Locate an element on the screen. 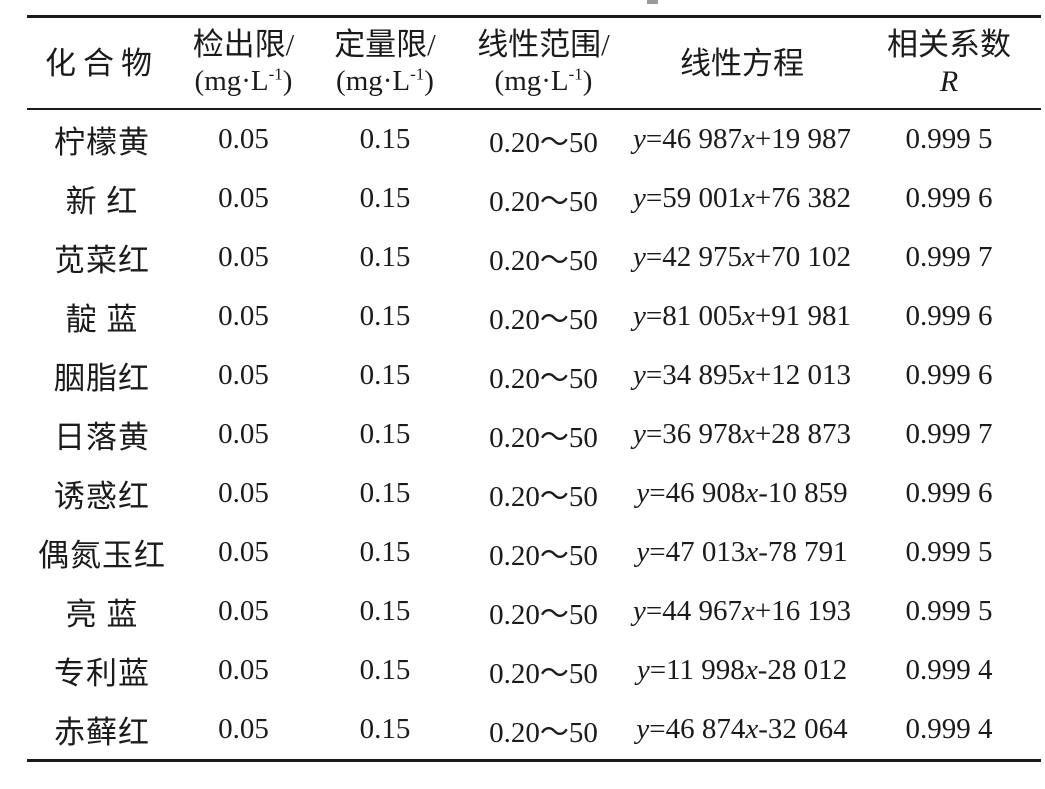 The width and height of the screenshot is (1045, 789). column-header-compound: 化合物 is located at coordinates (102, 63).